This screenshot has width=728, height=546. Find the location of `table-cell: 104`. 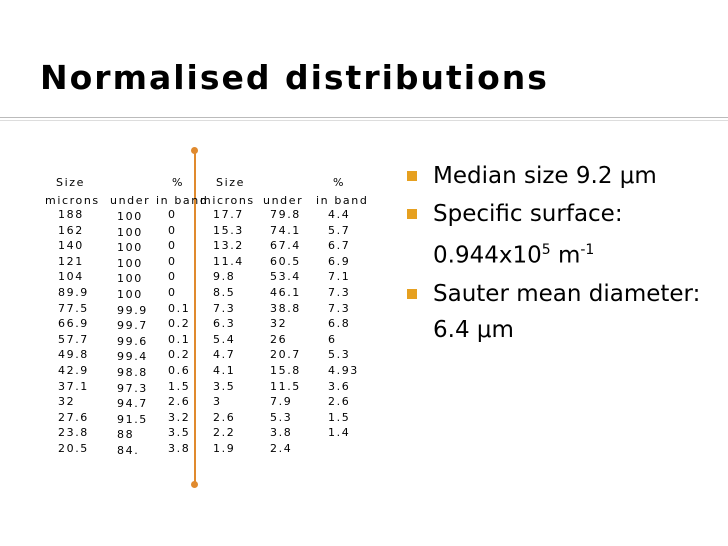

table-cell: 104 is located at coordinates (71, 277).